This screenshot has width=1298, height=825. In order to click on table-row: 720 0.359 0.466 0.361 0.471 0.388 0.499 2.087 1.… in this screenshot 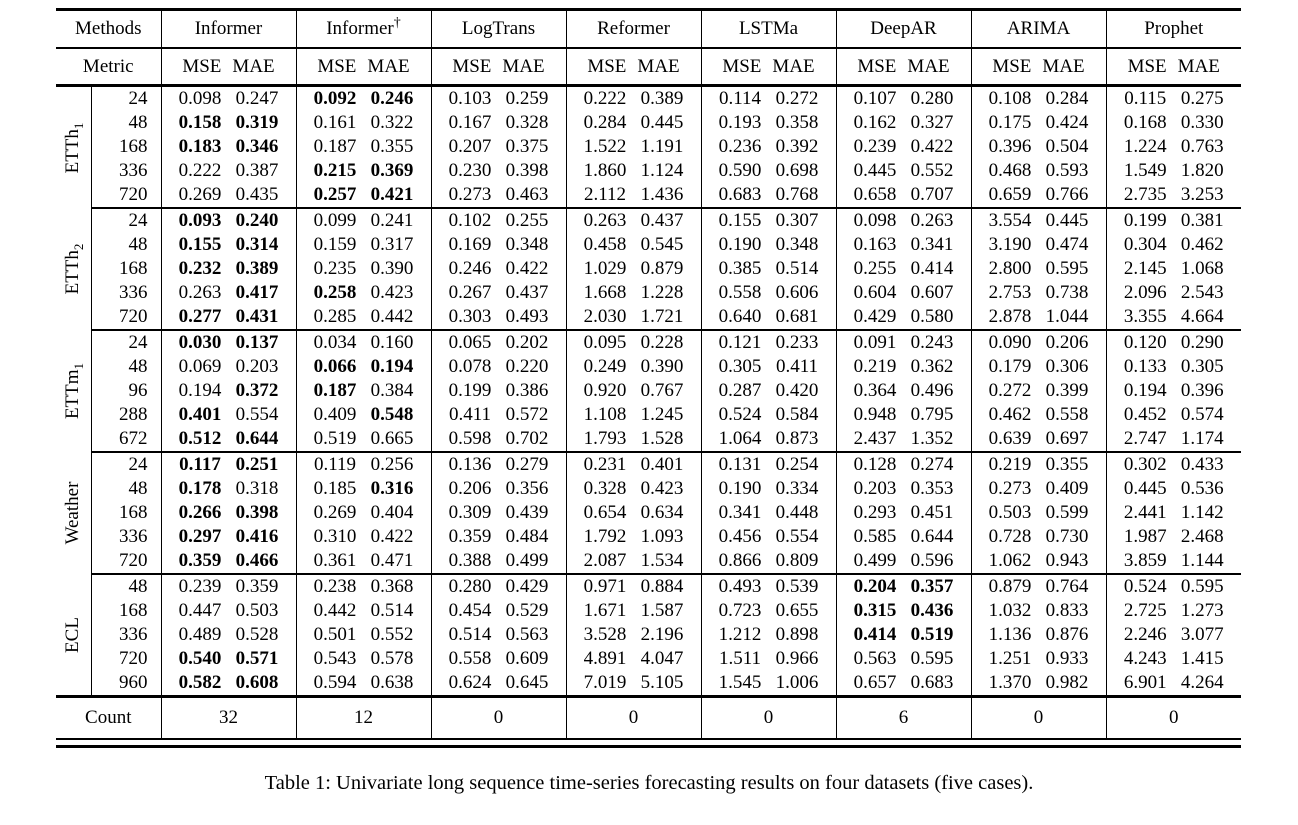, I will do `click(648, 562)`.